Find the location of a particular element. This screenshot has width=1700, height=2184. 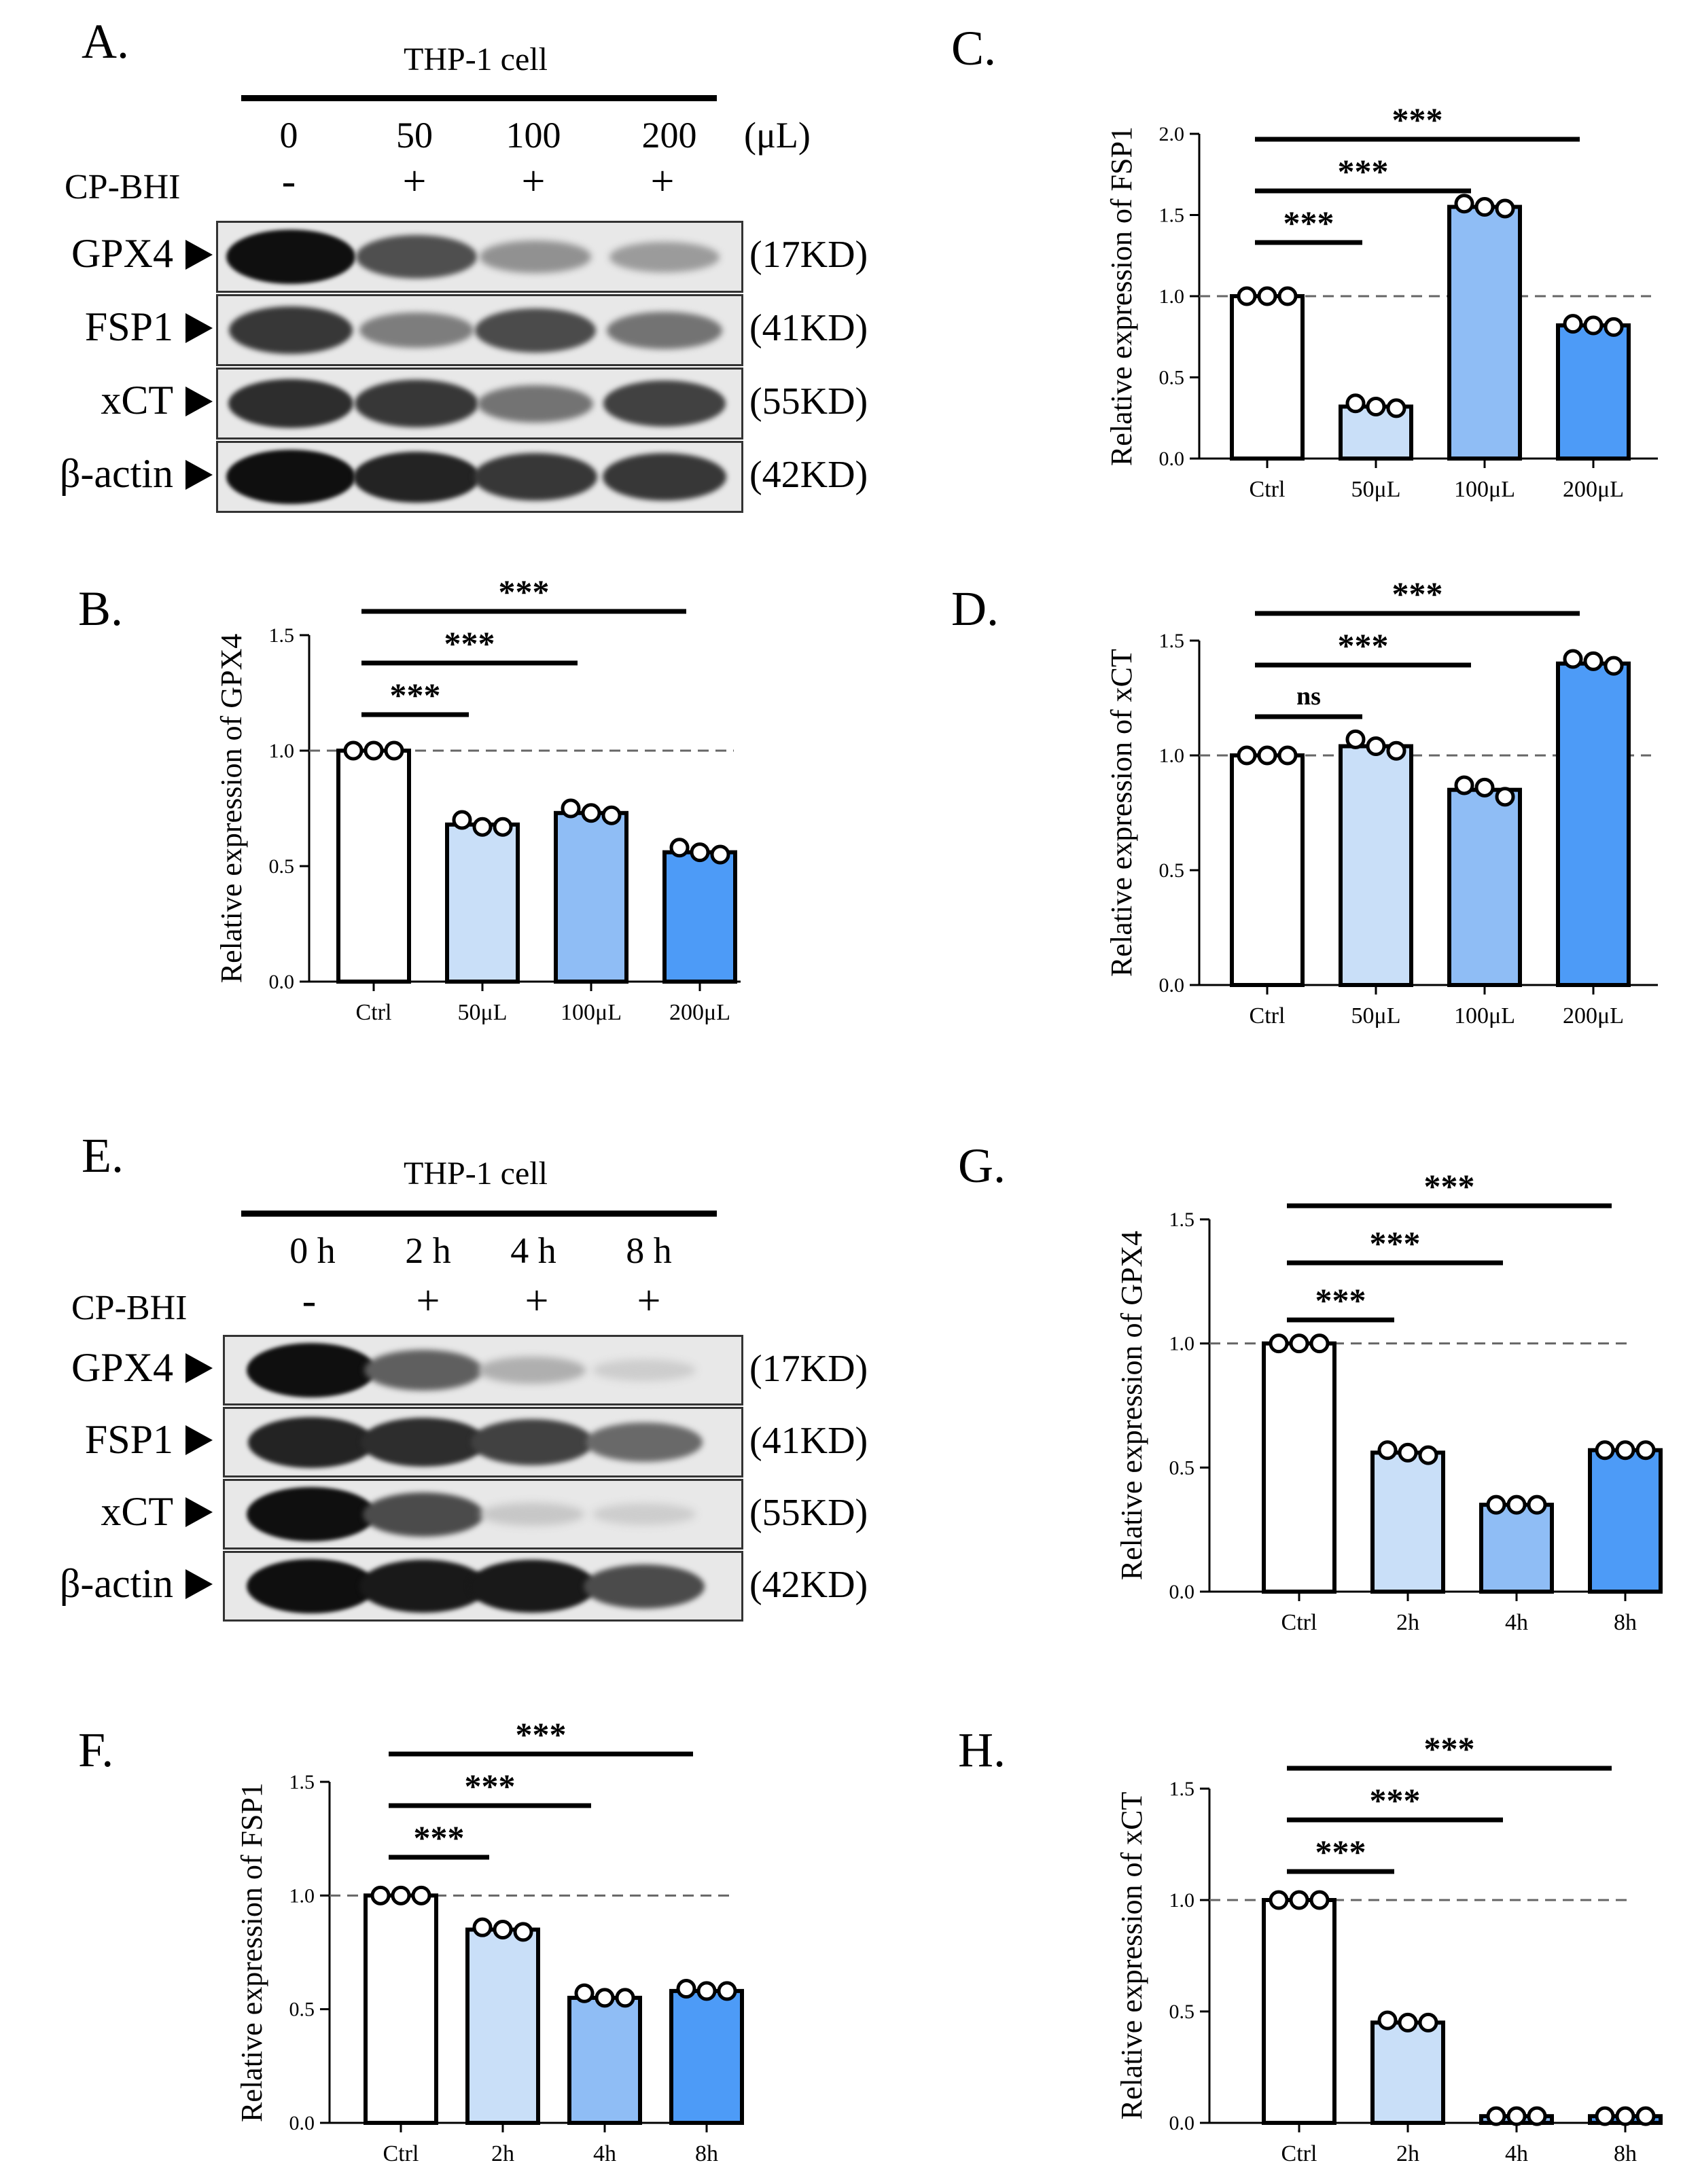

y-axis-label: Relative expression of FSP1 is located at coordinates (1121, 296).